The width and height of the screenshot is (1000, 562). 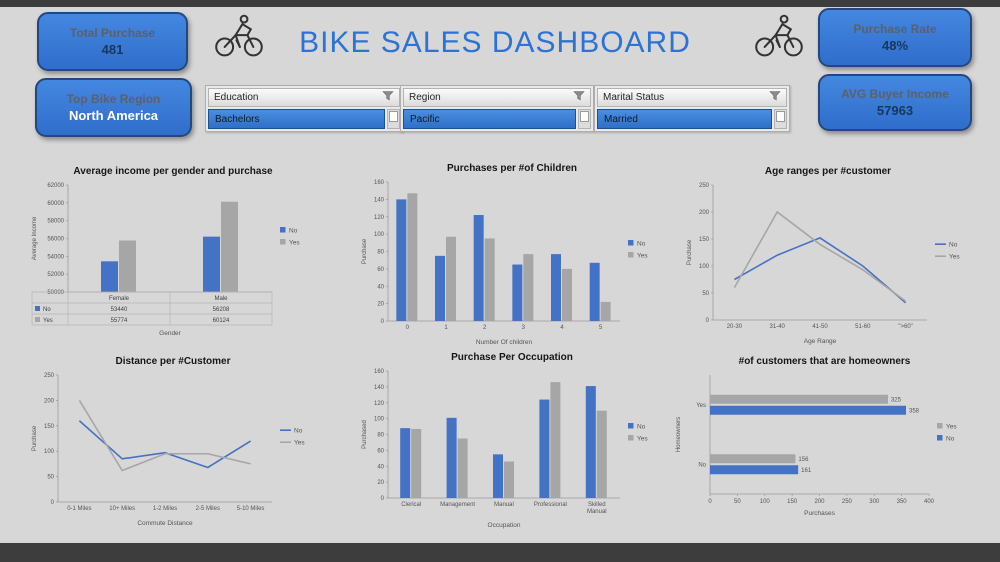 What do you see at coordinates (778, 327) in the screenshot?
I see `svg-text: 31-40` at bounding box center [778, 327].